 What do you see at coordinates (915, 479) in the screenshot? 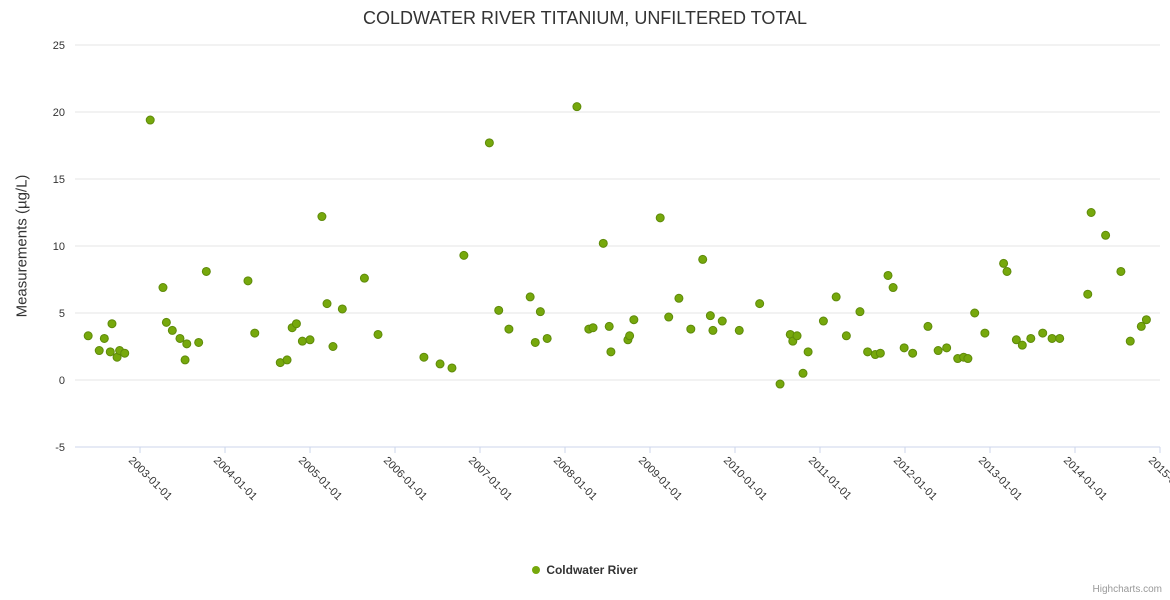
I see `x-axis-tick-label: 2012-01-01` at bounding box center [915, 479].